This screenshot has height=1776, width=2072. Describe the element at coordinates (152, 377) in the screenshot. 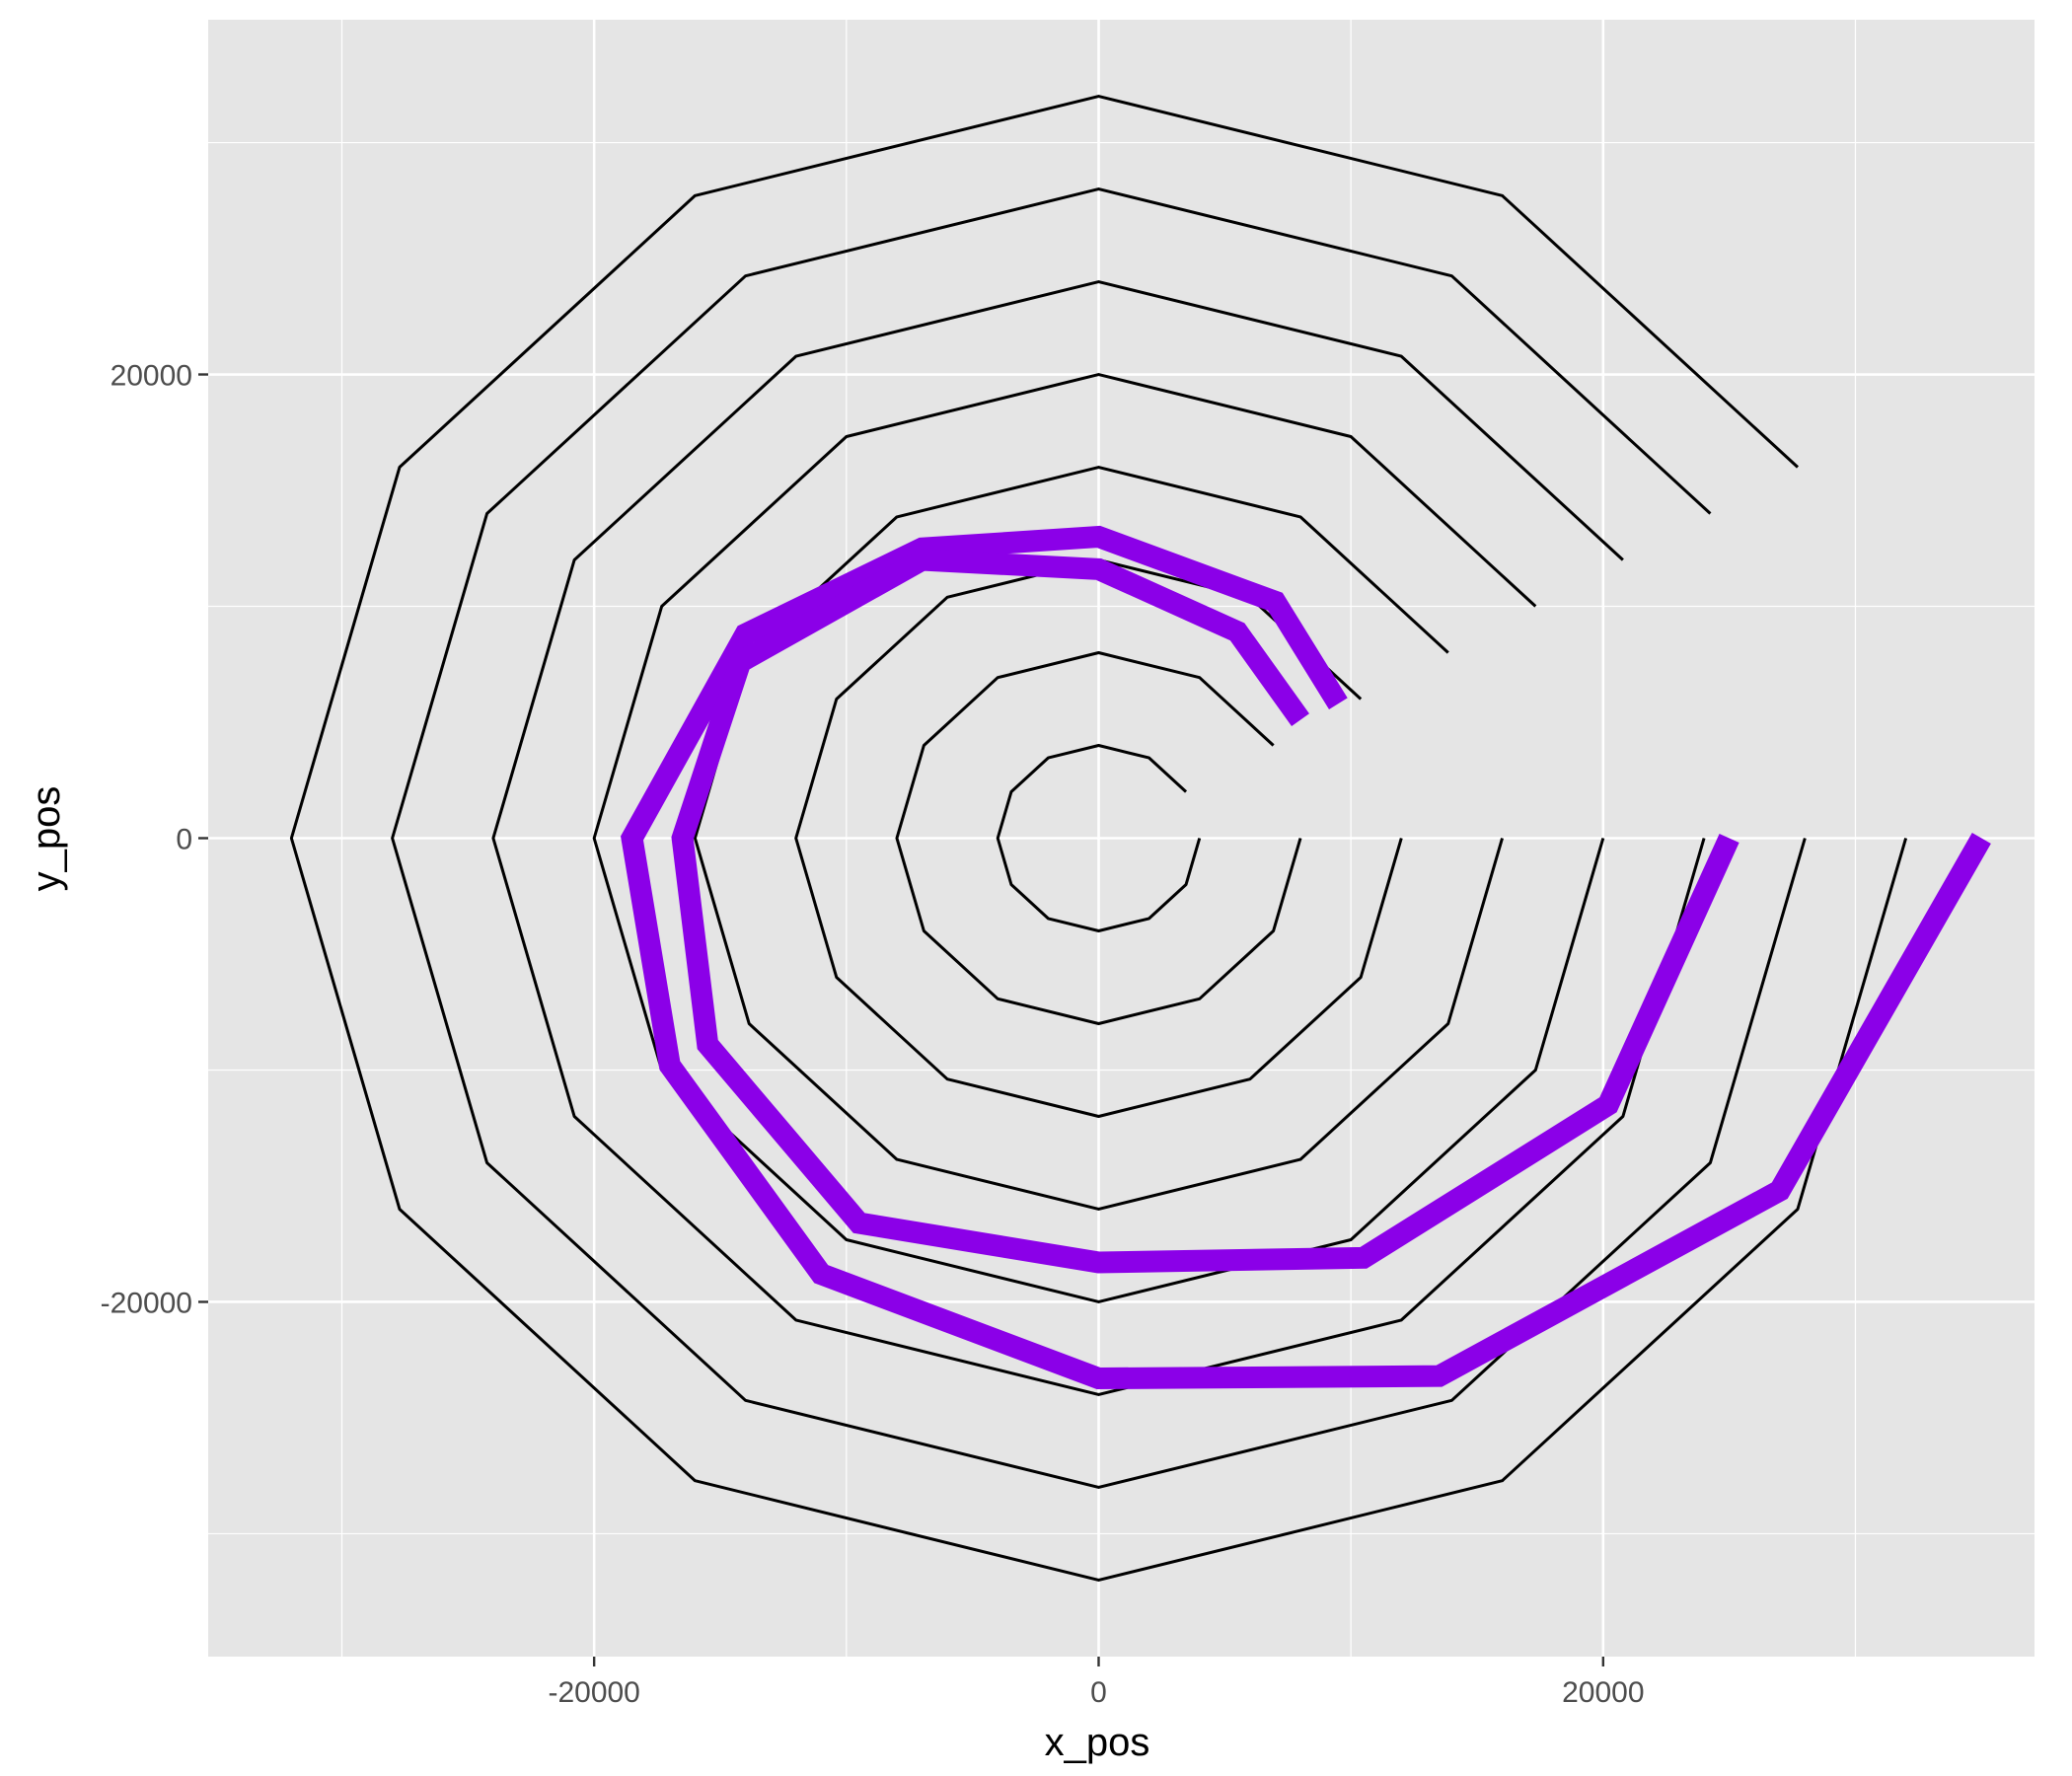

I see `y-tick-label: 20000` at that location.